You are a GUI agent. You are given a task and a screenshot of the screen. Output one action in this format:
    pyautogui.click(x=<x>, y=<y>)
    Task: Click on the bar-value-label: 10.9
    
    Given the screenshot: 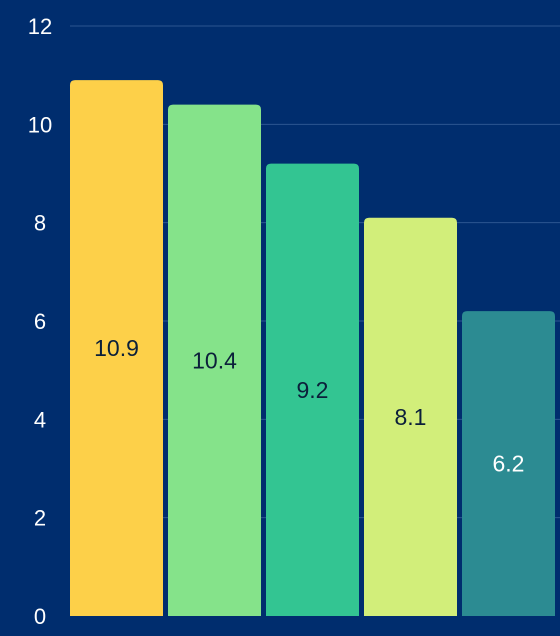 What is the action you would take?
    pyautogui.click(x=116, y=348)
    